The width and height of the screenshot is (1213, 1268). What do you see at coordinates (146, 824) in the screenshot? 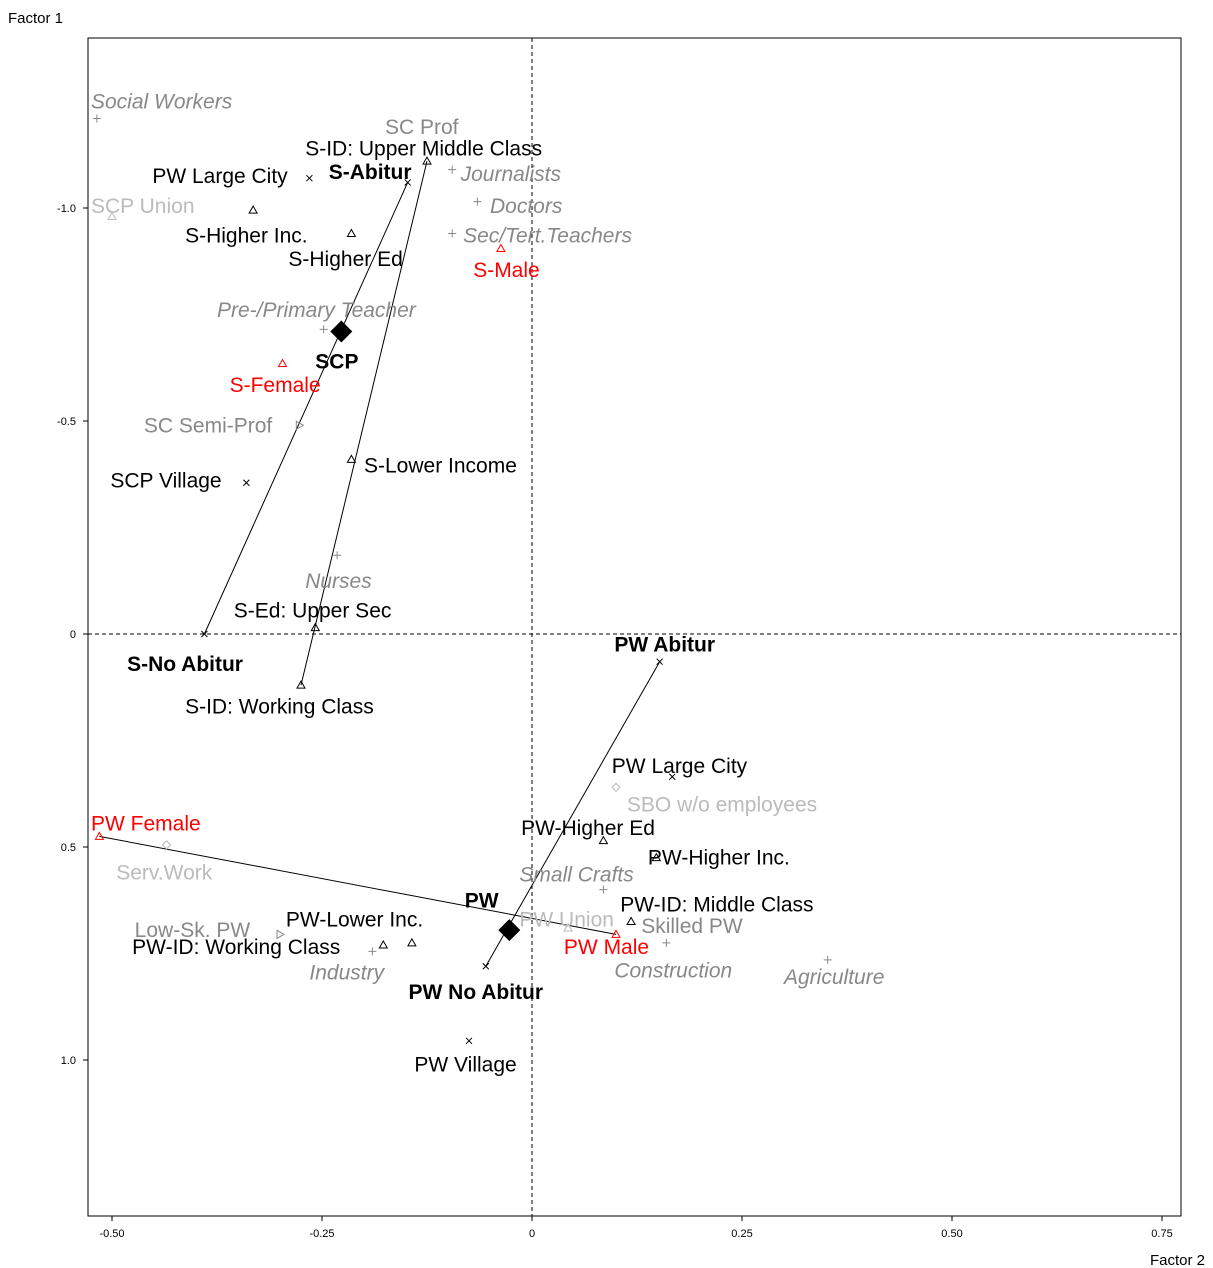
I see `point-label: PW Female` at bounding box center [146, 824].